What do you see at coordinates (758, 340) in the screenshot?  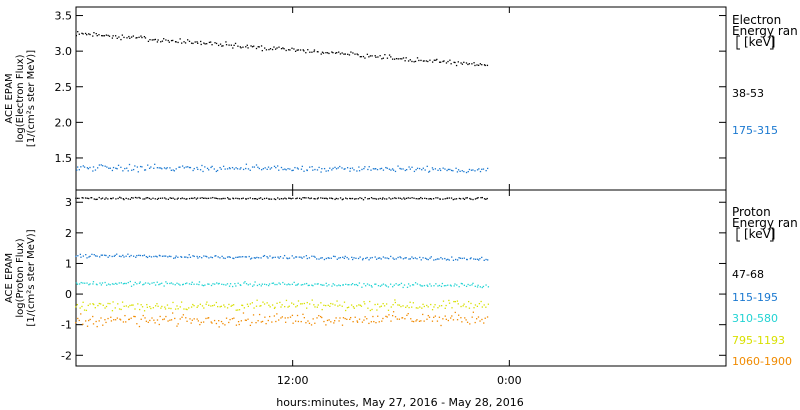 I see `legend-entry: 795-1193` at bounding box center [758, 340].